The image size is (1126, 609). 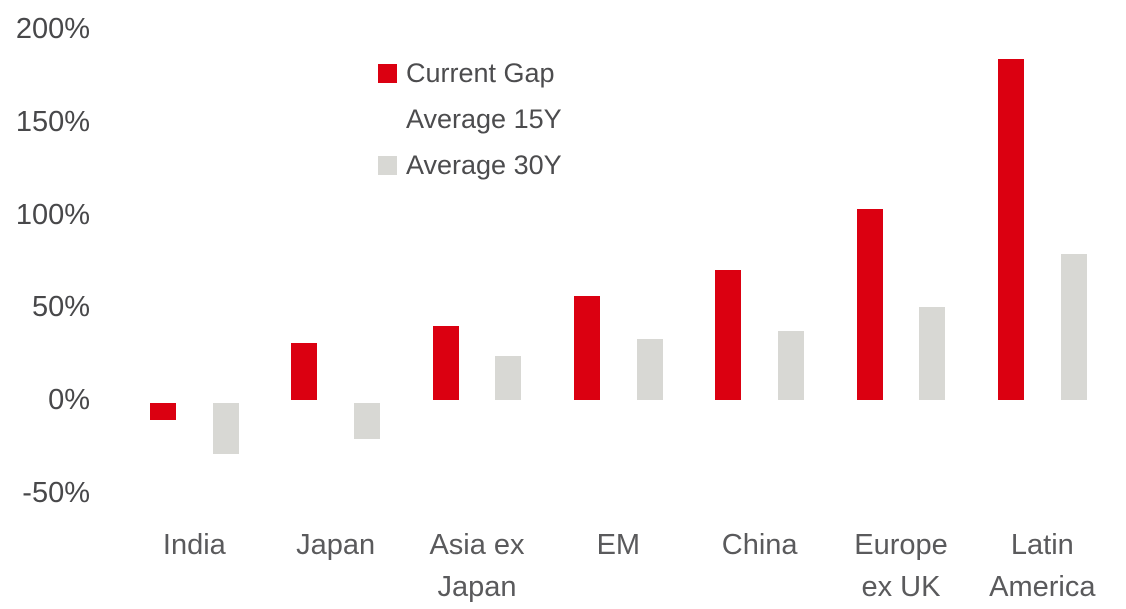 What do you see at coordinates (791, 365) in the screenshot?
I see `bar-average-30y-china` at bounding box center [791, 365].